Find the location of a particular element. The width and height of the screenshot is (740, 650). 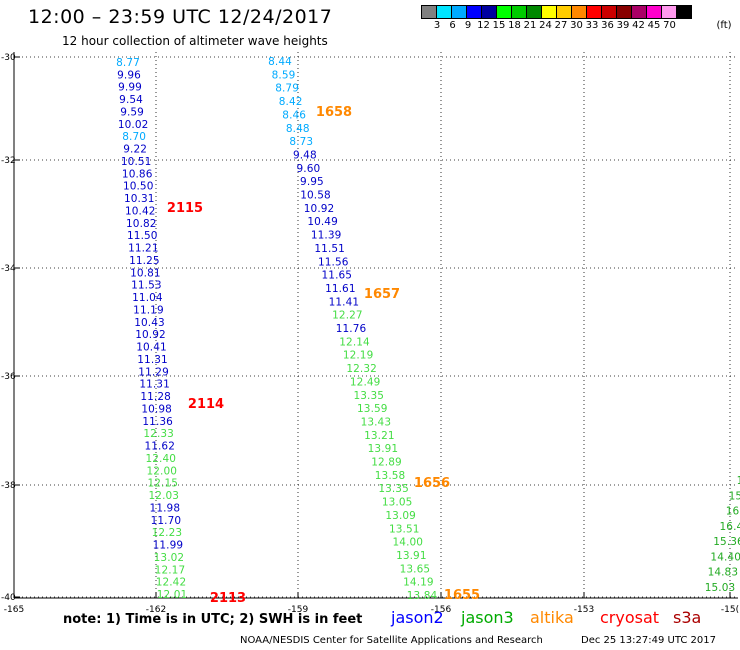

swh-value: 11.41 is located at coordinates (344, 302).